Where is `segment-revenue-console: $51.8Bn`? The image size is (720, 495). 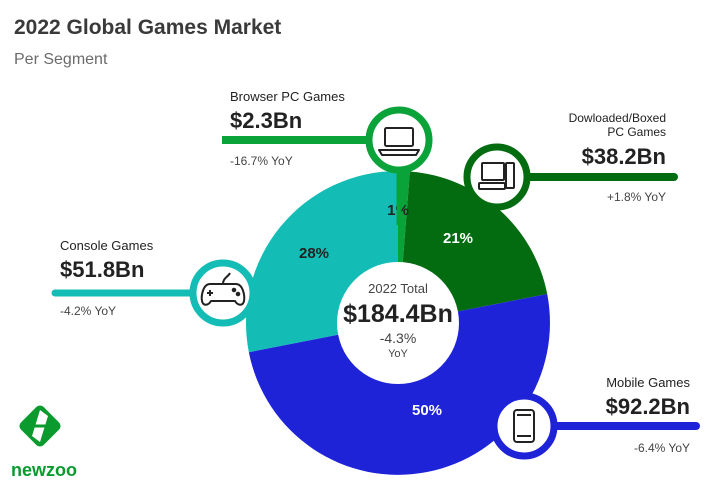
segment-revenue-console: $51.8Bn is located at coordinates (102, 269).